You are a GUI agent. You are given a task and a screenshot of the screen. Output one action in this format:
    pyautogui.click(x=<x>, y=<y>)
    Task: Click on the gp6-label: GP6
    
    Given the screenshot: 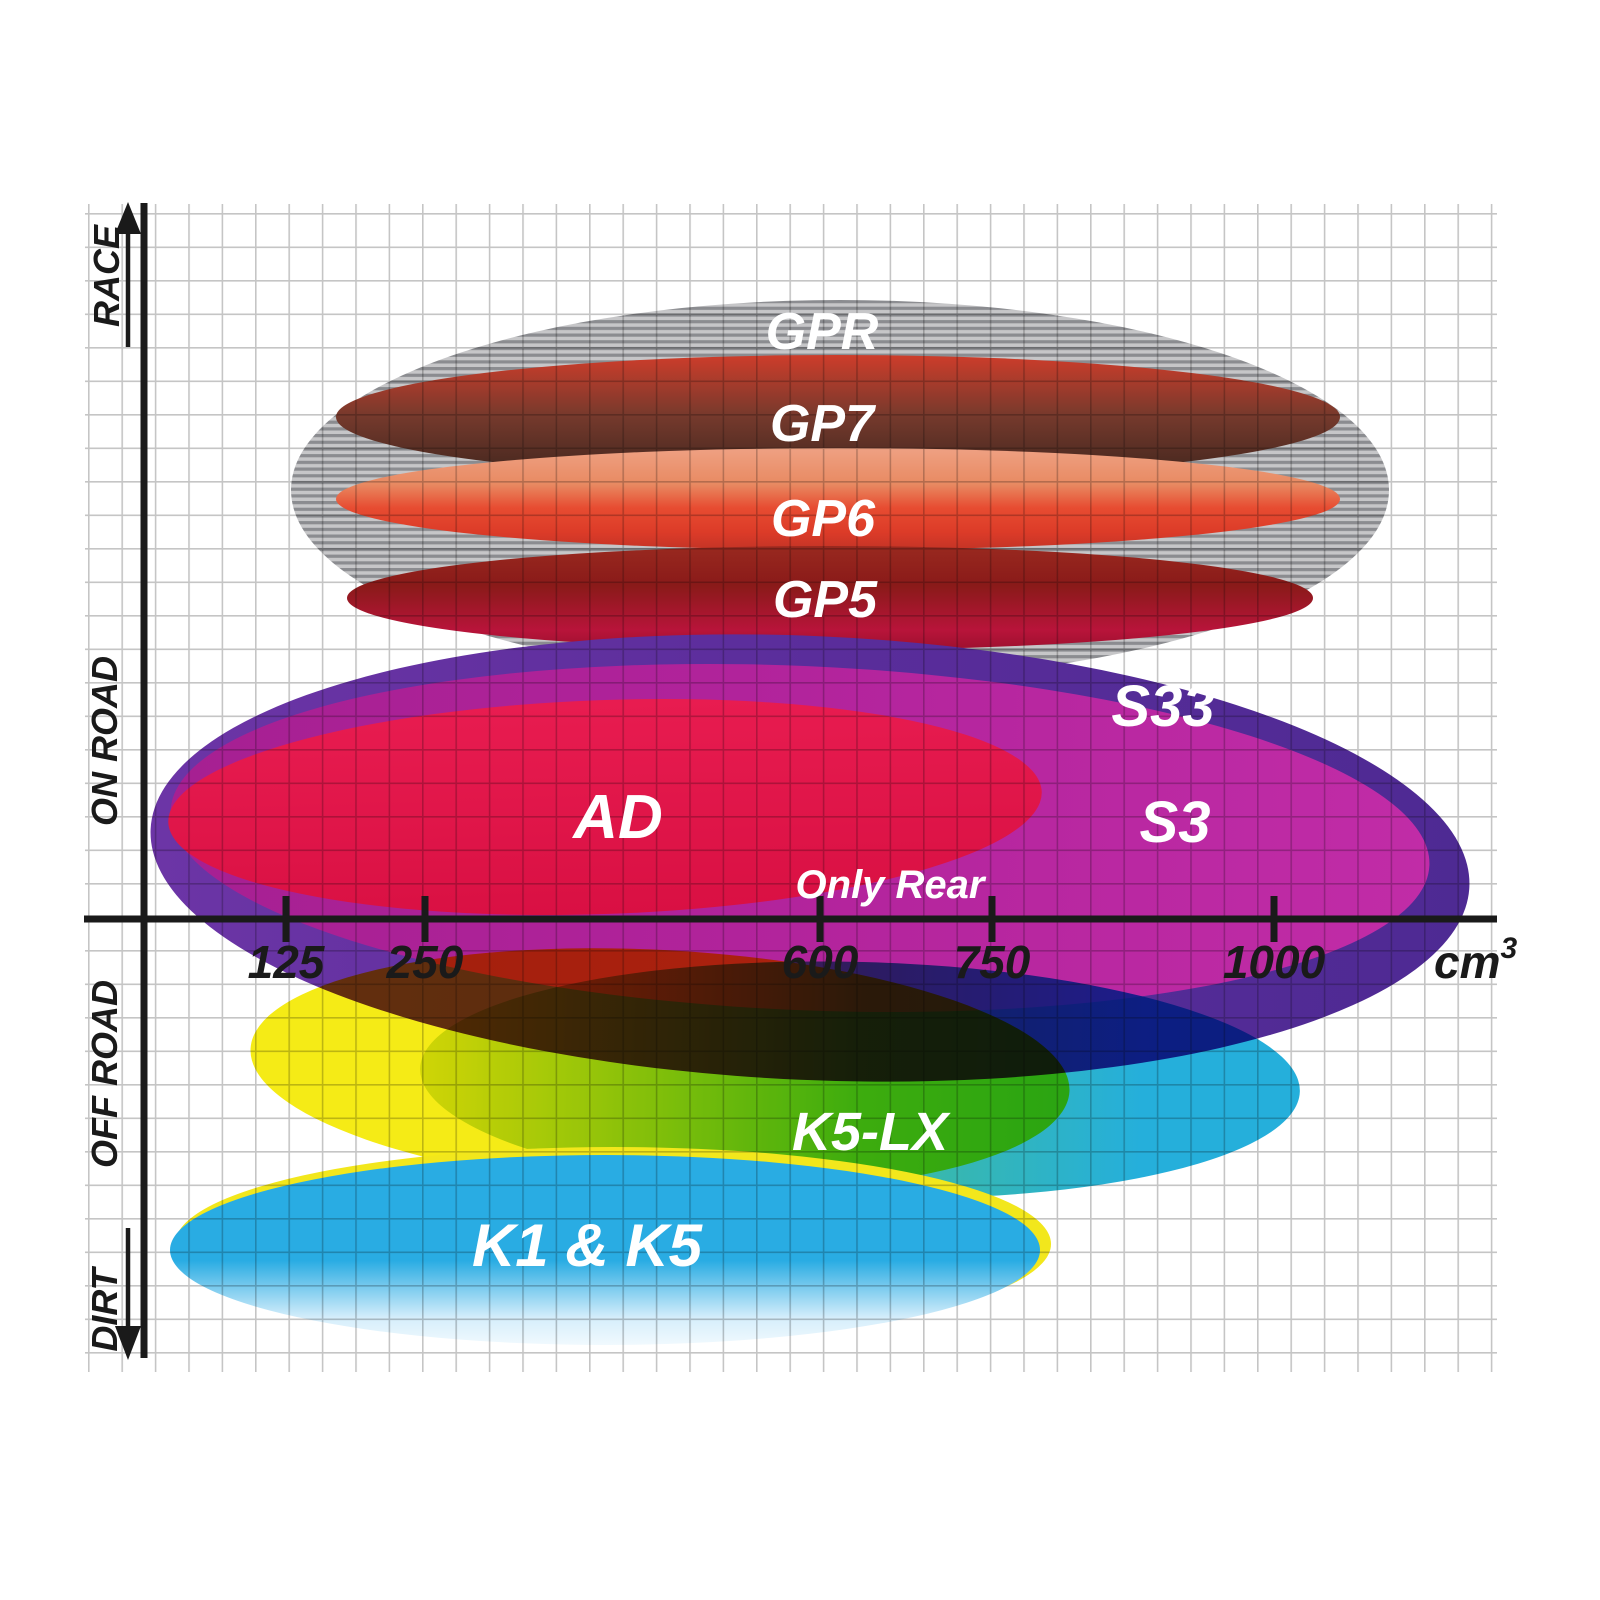 What is the action you would take?
    pyautogui.click(x=823, y=519)
    